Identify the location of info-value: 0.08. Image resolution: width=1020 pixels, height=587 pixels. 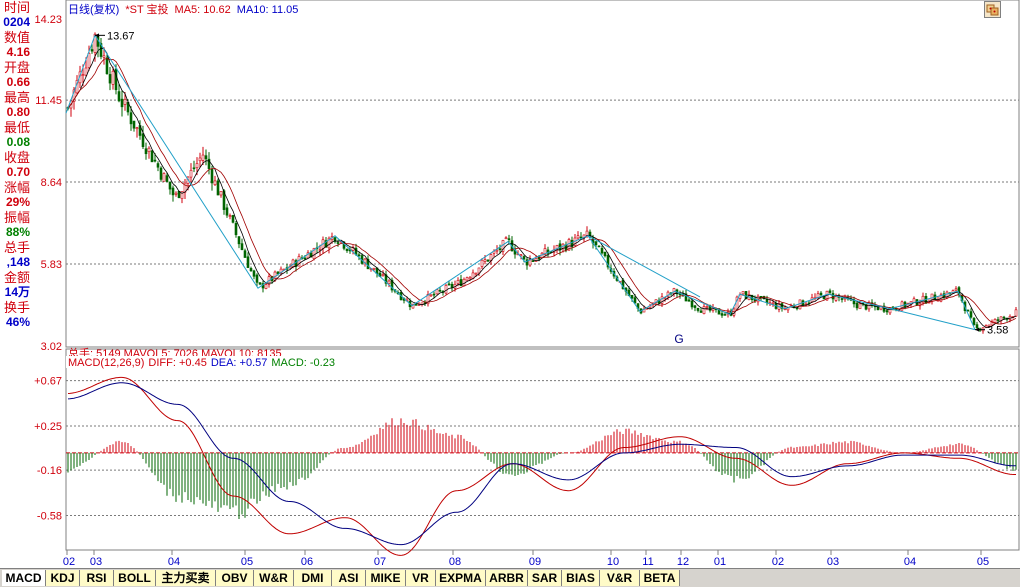
(18, 142).